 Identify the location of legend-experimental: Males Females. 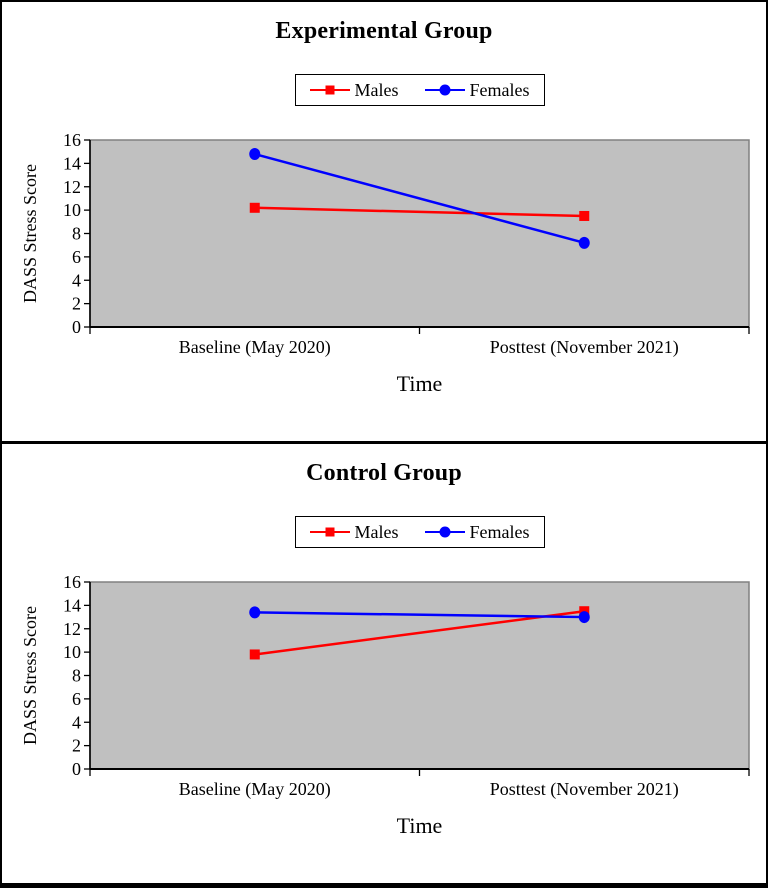
(419, 90).